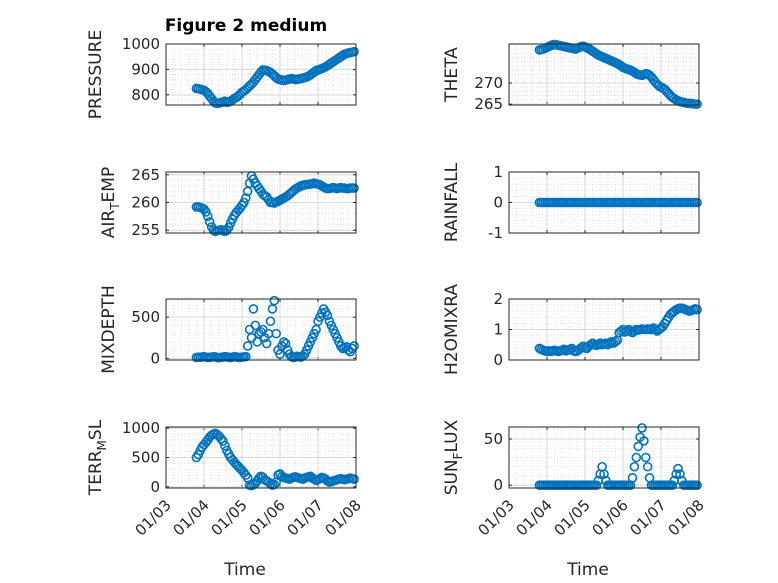  I want to click on y-axis-label: PRESSURE, so click(96, 74).